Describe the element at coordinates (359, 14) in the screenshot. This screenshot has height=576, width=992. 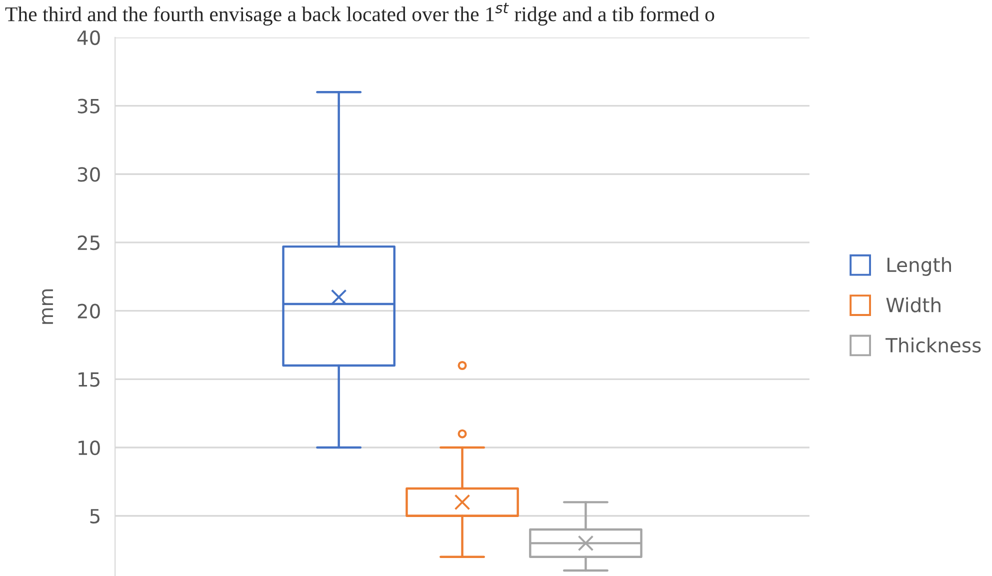
I see `text: The third and the fourth envisage a back located over the 1$^{st}$ ridge and a tib formed o` at that location.